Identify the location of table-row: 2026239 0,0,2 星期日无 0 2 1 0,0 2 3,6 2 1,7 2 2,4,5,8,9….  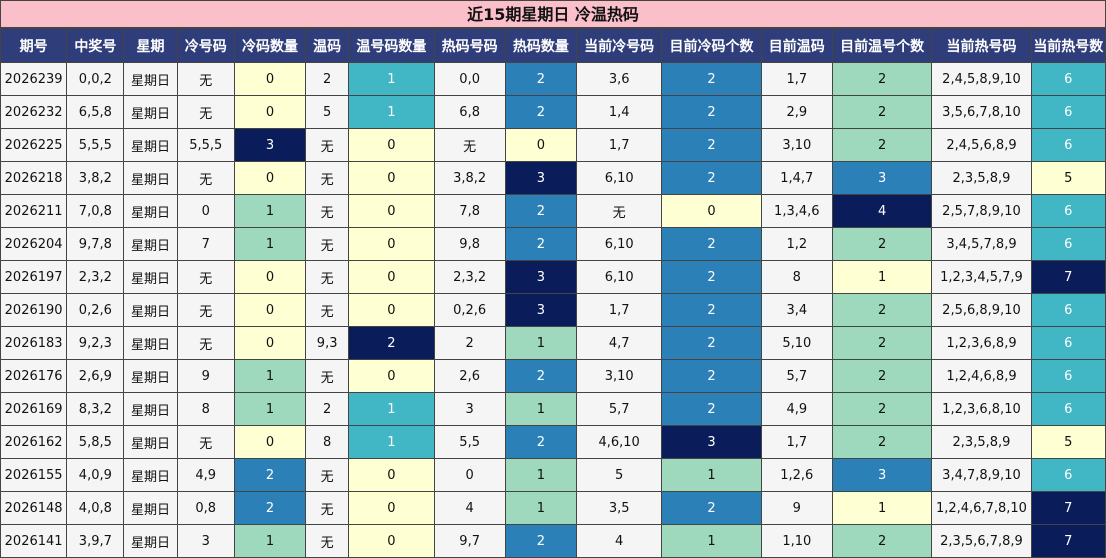
(553, 79).